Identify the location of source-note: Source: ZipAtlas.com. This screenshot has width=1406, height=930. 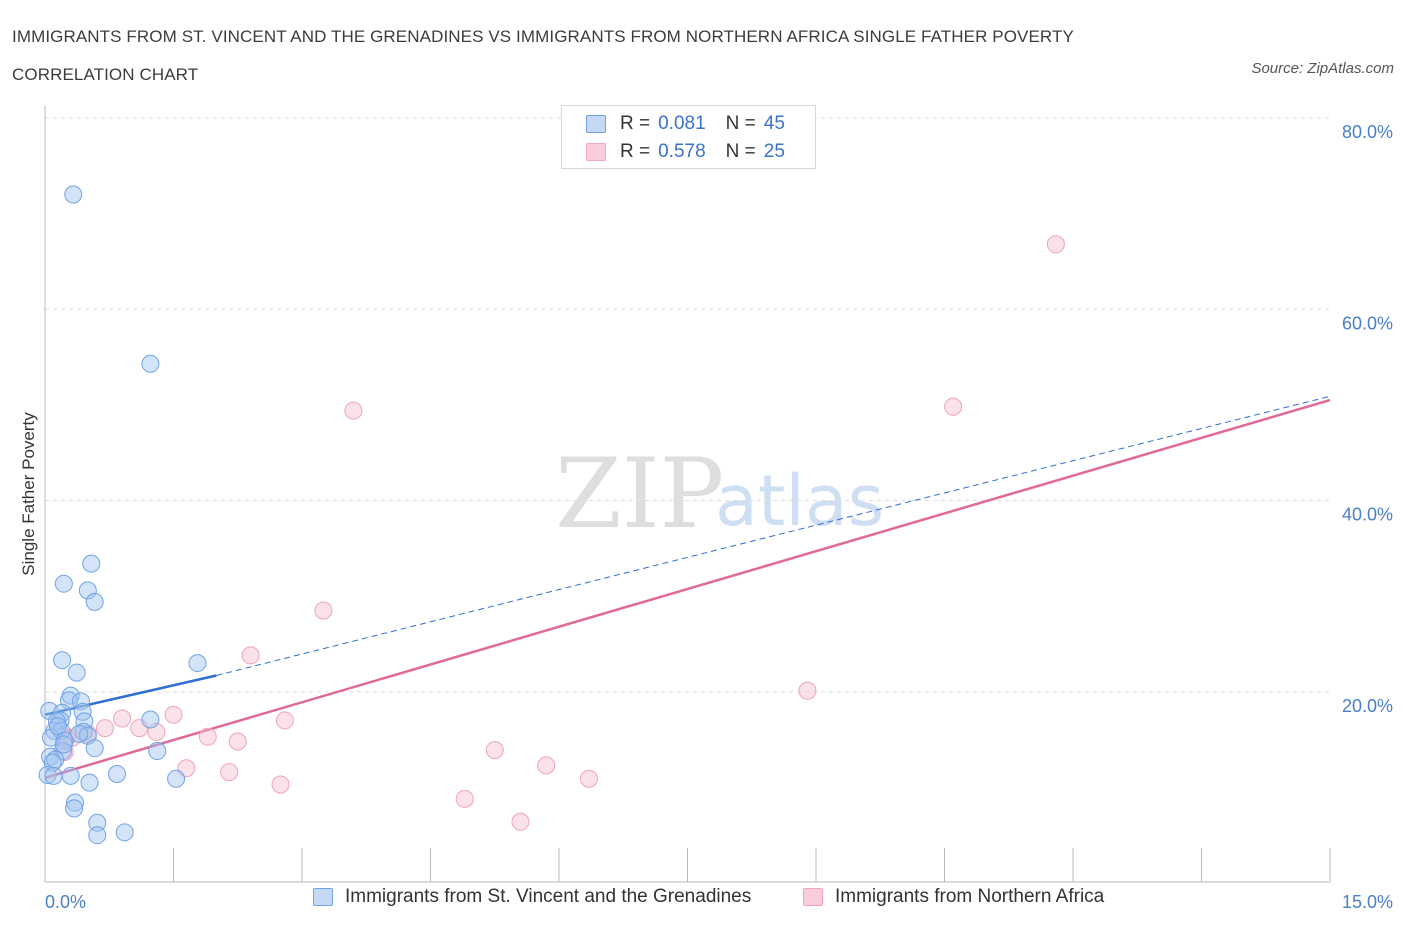
(1322, 68).